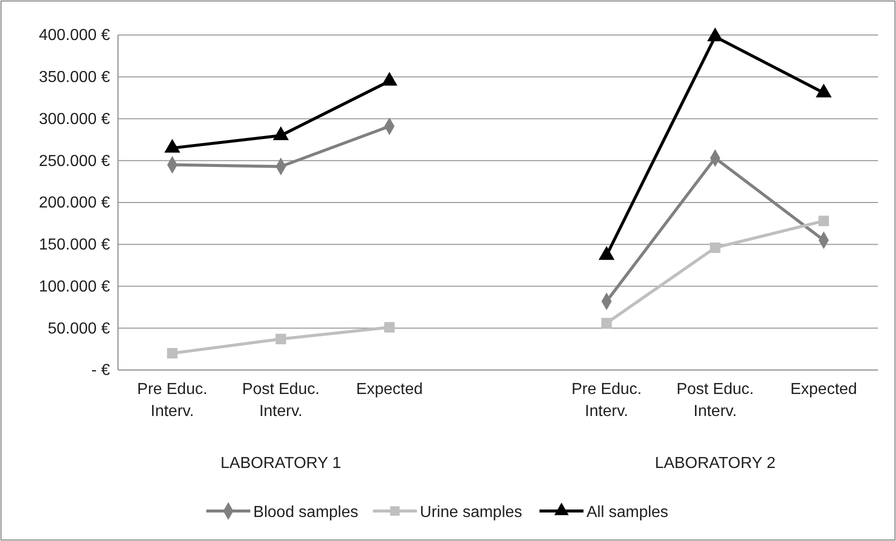 This screenshot has height=541, width=896. I want to click on y-tick-label: 150.000 €, so click(74, 245).